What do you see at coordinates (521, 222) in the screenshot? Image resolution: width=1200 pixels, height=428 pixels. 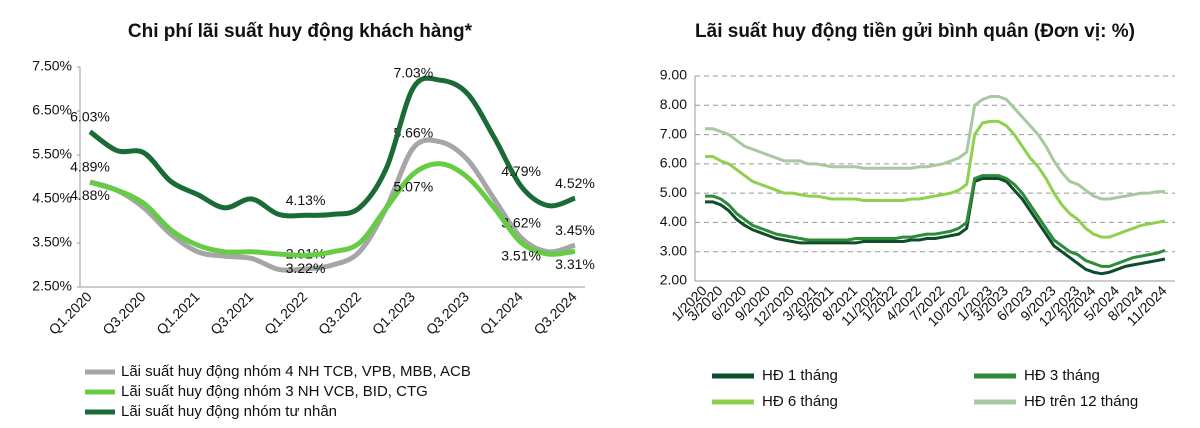 I see `data-label: 3.62%` at bounding box center [521, 222].